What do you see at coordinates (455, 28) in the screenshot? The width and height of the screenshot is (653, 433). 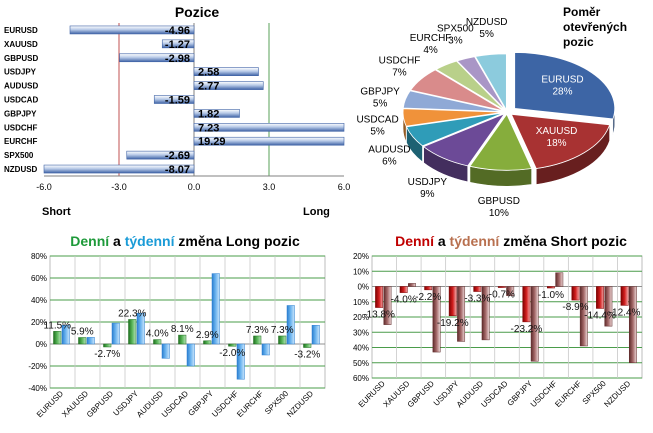 I see `slice-name: SPX500` at bounding box center [455, 28].